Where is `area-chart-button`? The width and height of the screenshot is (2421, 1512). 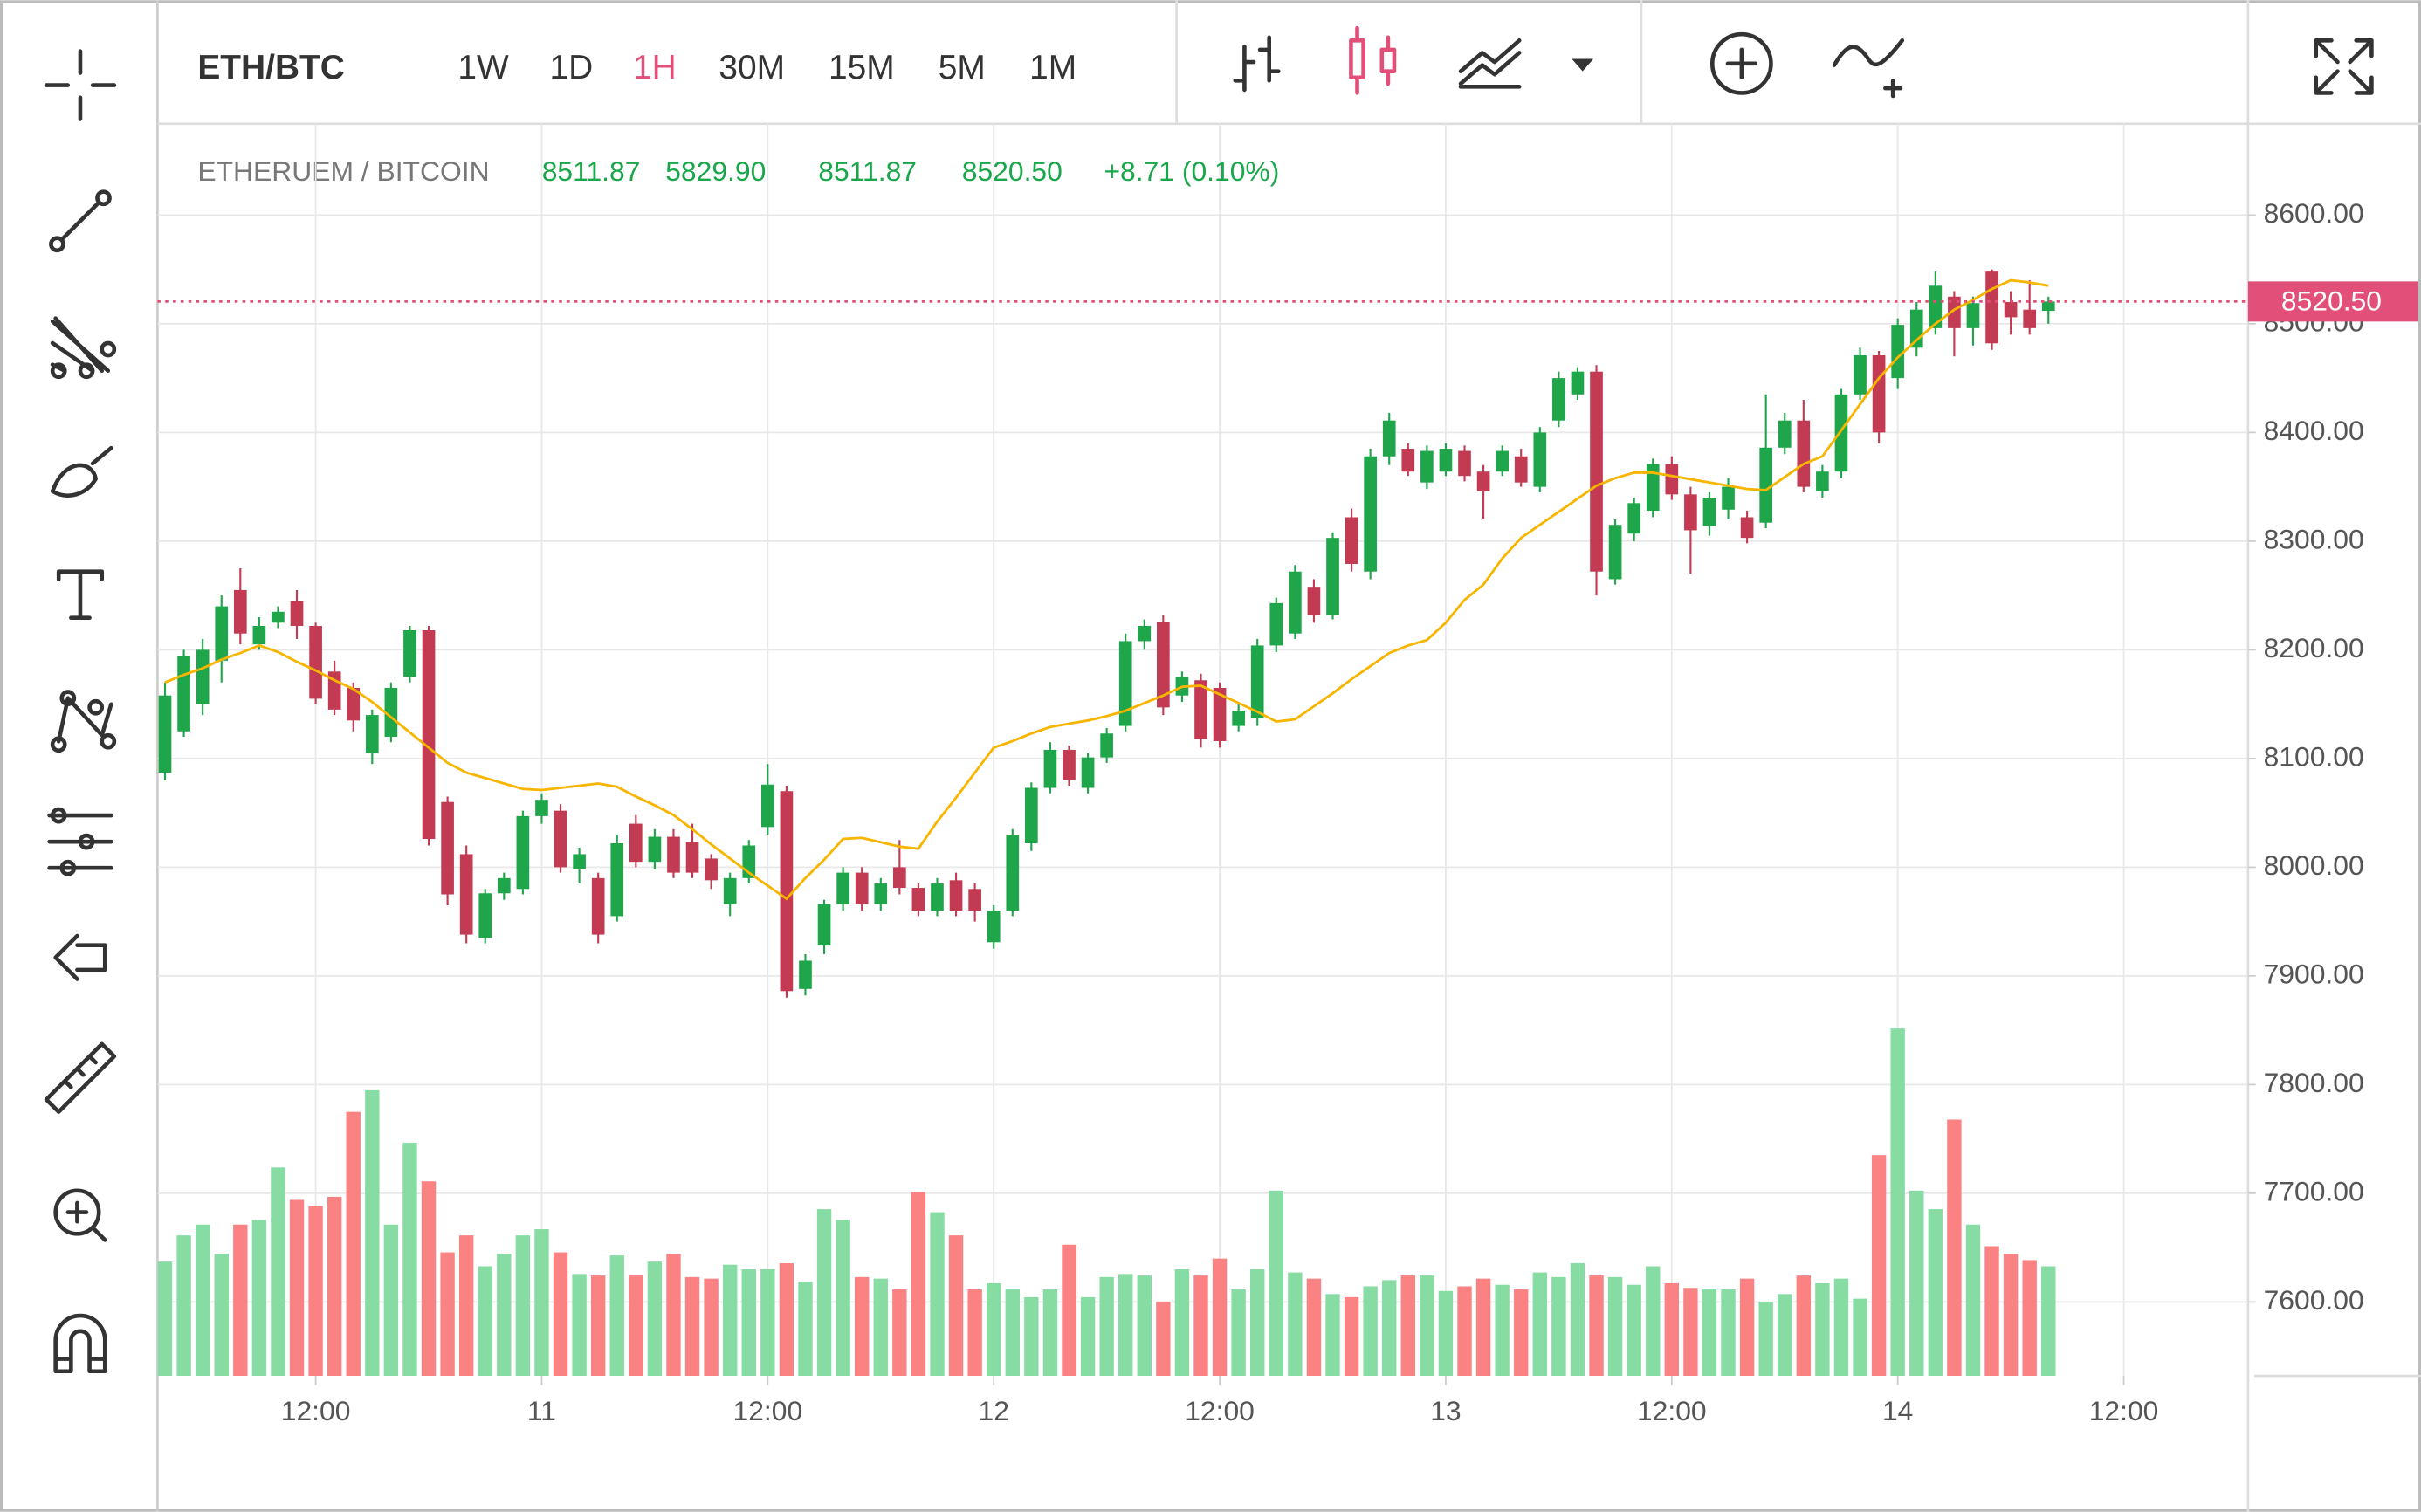 area-chart-button is located at coordinates (1490, 64).